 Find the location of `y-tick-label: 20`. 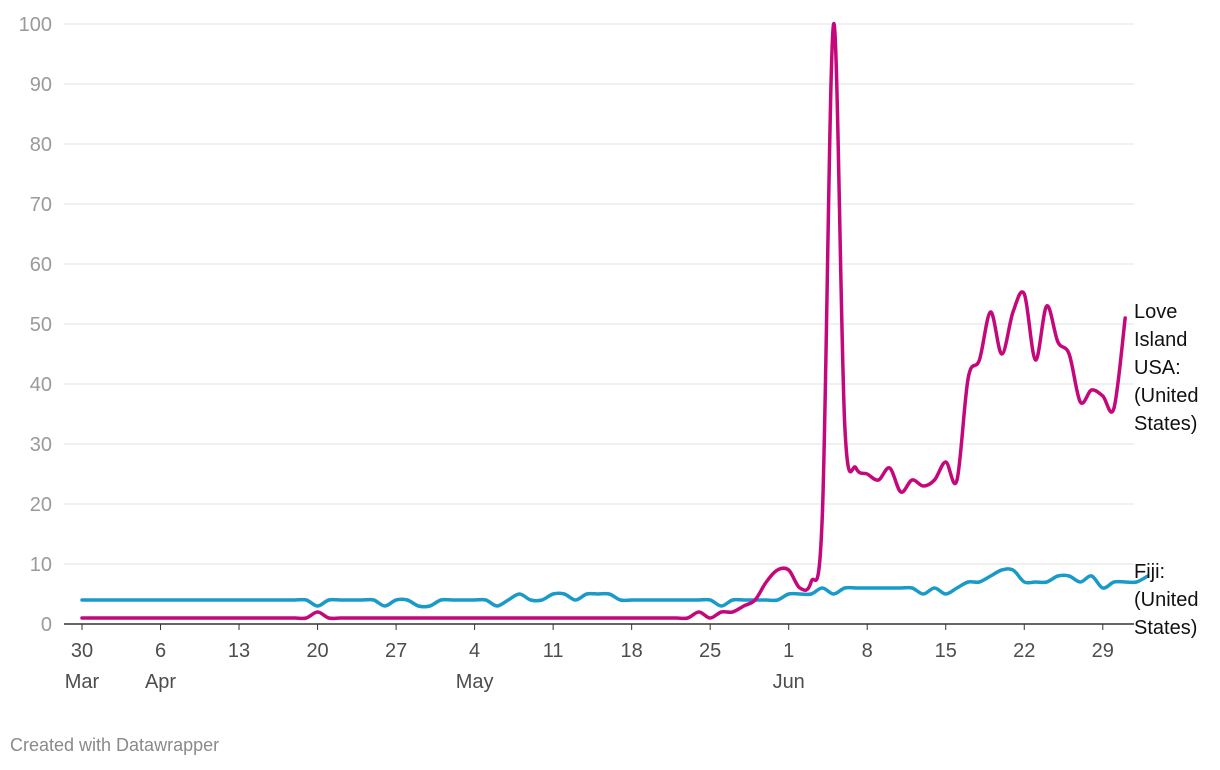

y-tick-label: 20 is located at coordinates (41, 505).